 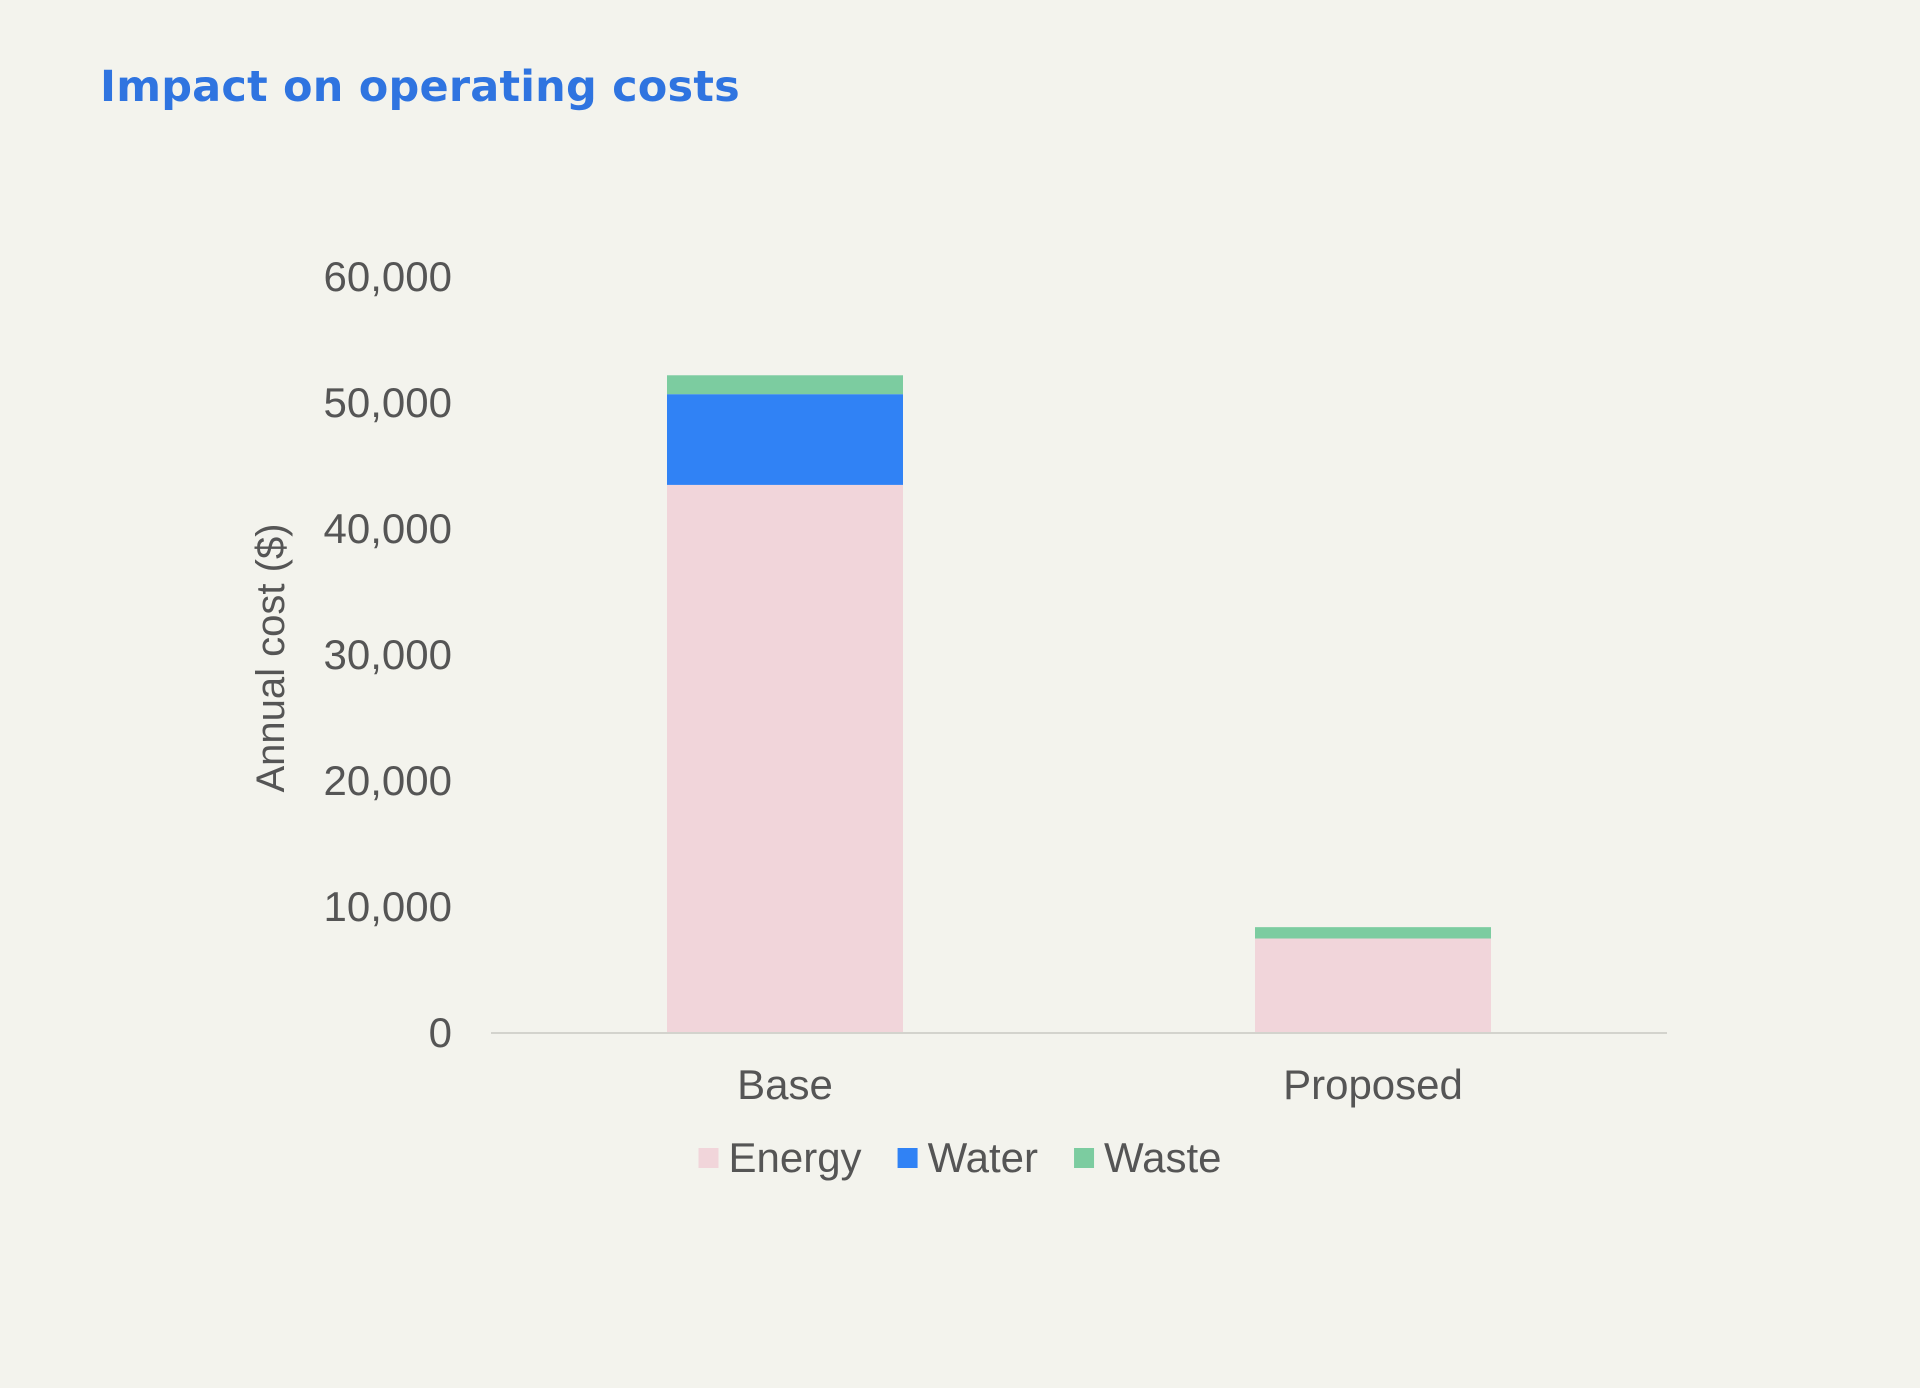 I want to click on legend-item-water: Water, so click(x=967, y=1157).